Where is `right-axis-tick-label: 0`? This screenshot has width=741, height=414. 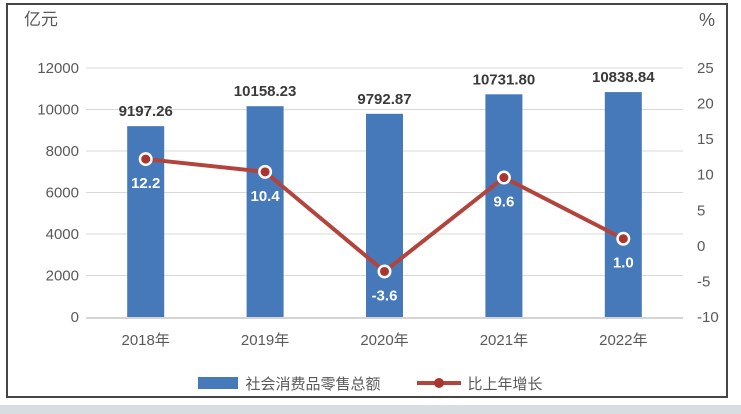
right-axis-tick-label: 0 is located at coordinates (701, 246).